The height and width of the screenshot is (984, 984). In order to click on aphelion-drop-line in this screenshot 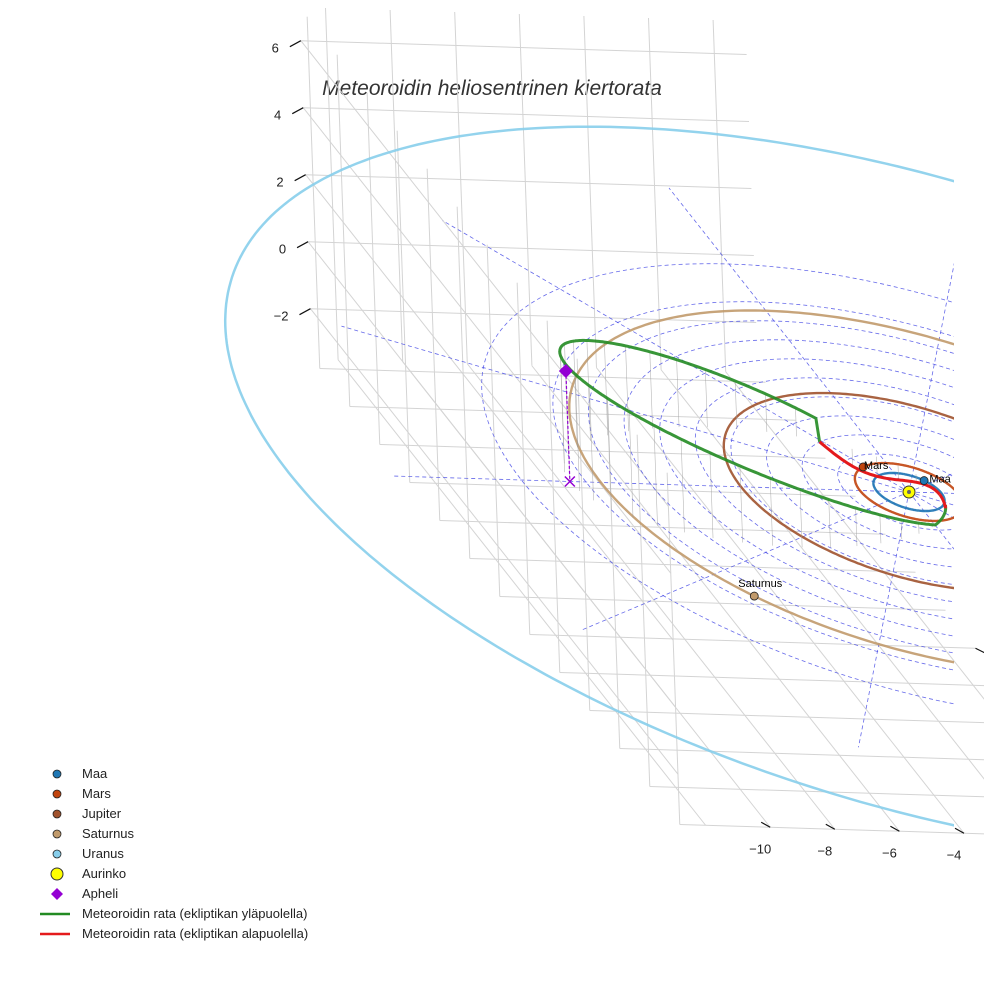, I will do `click(568, 426)`.